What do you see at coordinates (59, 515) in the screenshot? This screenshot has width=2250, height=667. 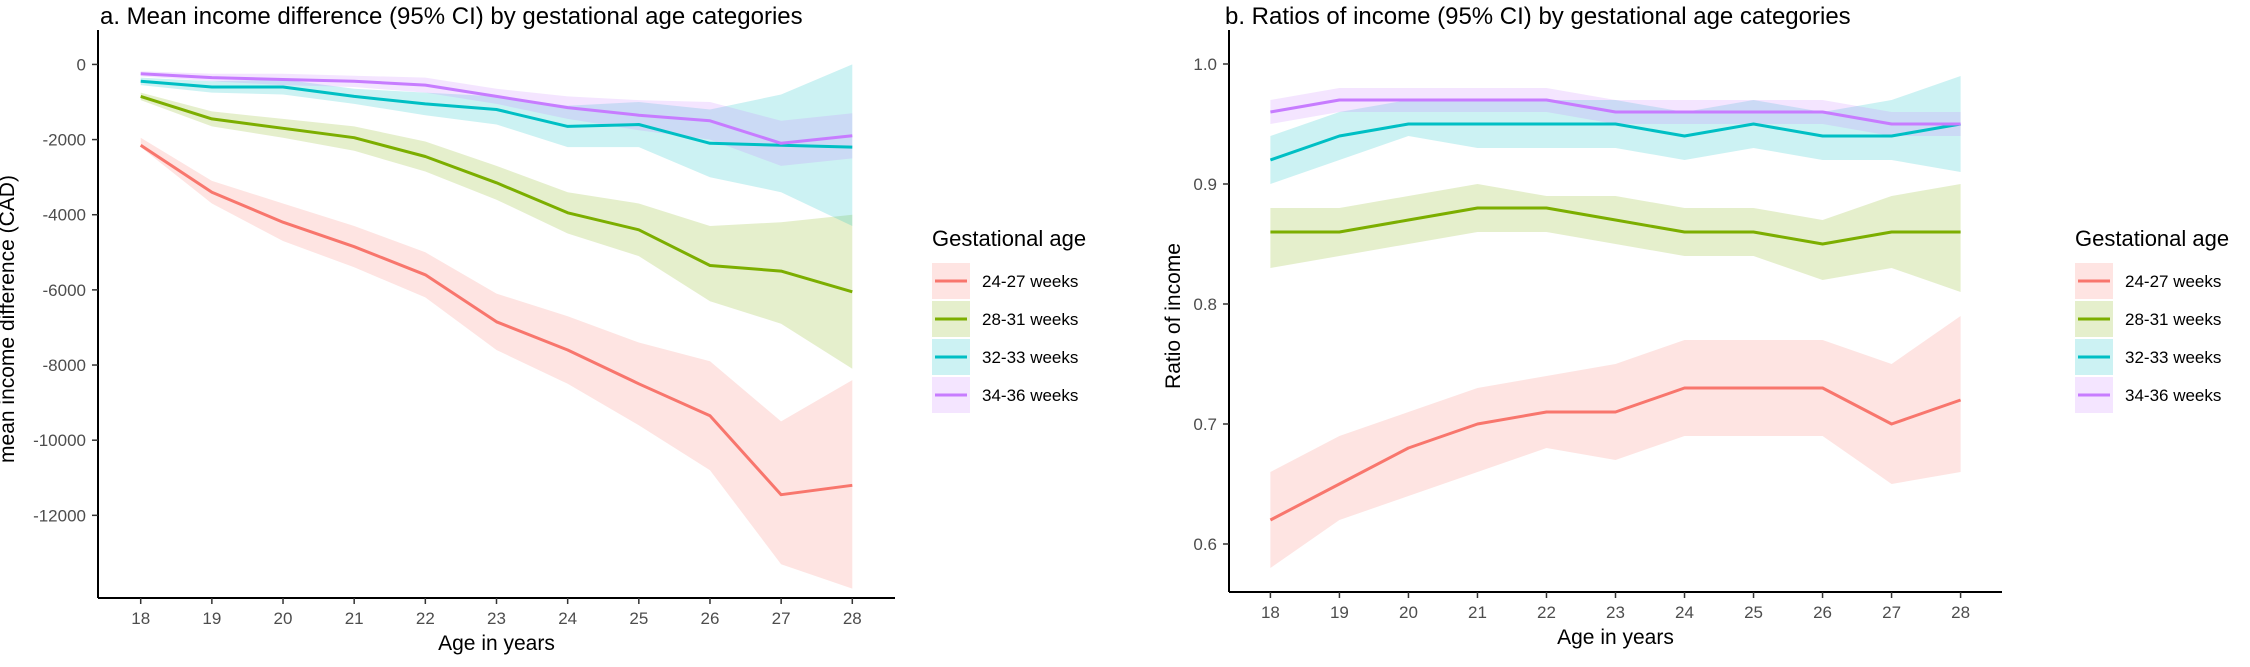 I see `y-tick-label: -12000` at bounding box center [59, 515].